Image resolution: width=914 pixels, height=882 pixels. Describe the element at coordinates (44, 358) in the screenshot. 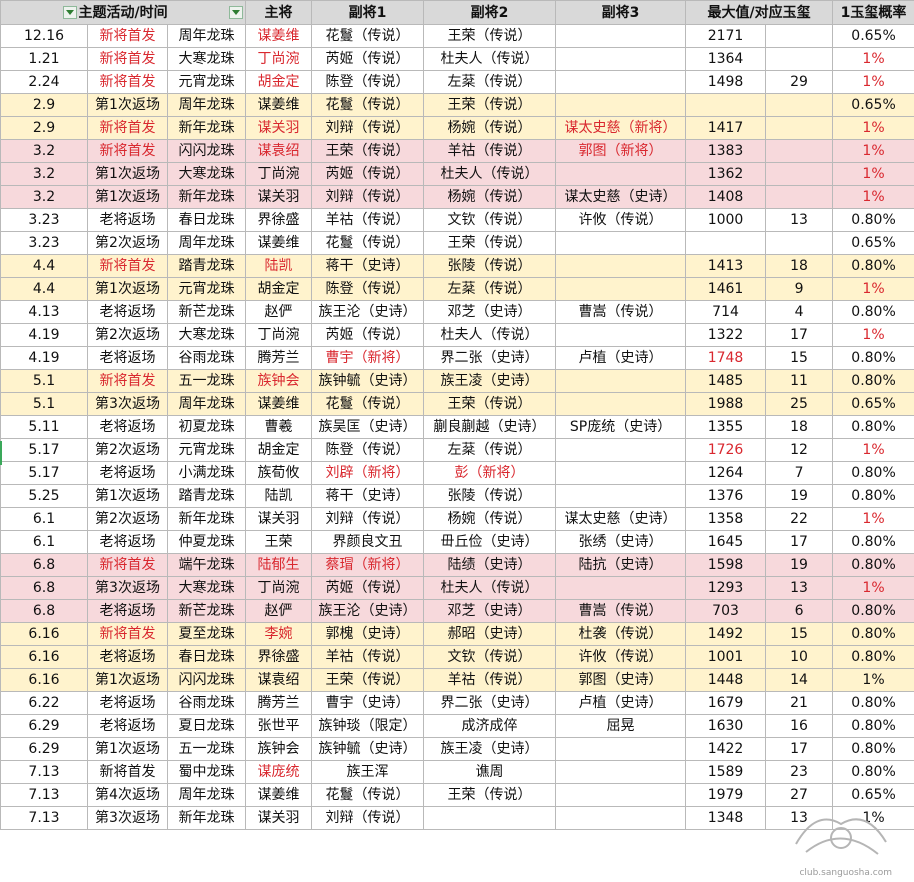

I see `cell-date: 4.19` at that location.